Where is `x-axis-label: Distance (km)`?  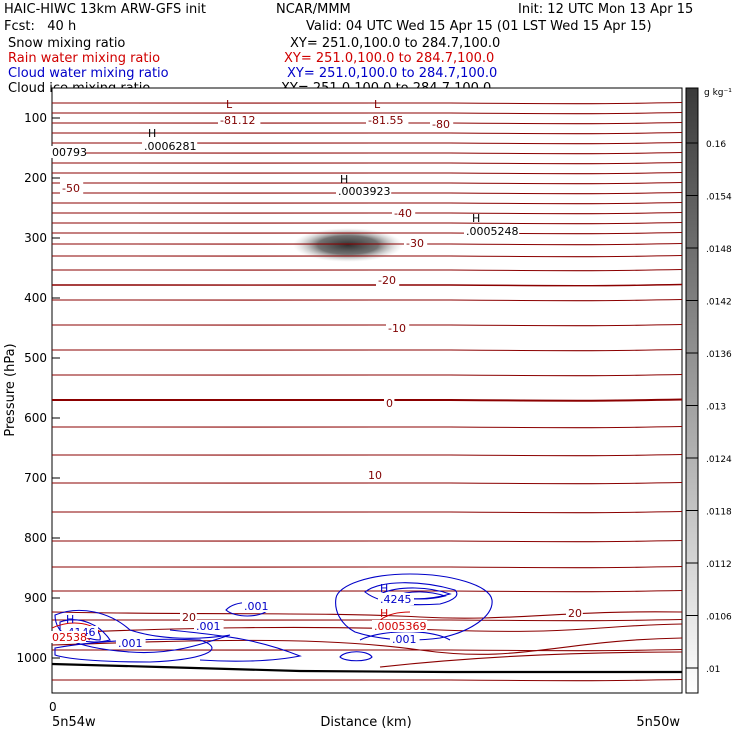 x-axis-label: Distance (km) is located at coordinates (365, 722).